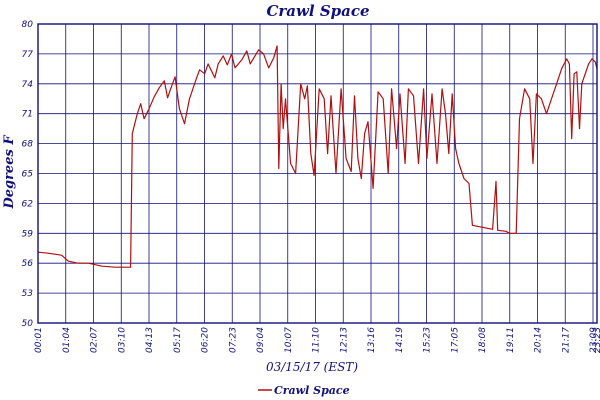  What do you see at coordinates (28, 294) in the screenshot?
I see `y-tick-label: 53` at bounding box center [28, 294].